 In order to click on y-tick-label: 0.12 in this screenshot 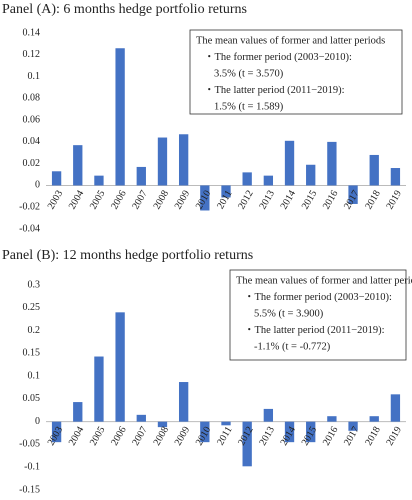, I will do `click(32, 54)`.